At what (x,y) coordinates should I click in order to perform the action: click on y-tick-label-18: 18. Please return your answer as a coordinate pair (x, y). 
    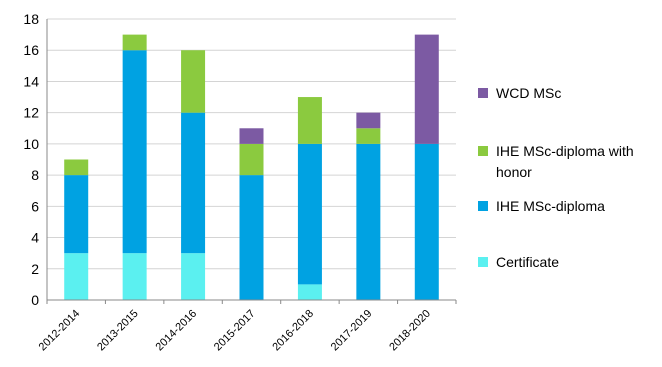
    Looking at the image, I should click on (31, 19).